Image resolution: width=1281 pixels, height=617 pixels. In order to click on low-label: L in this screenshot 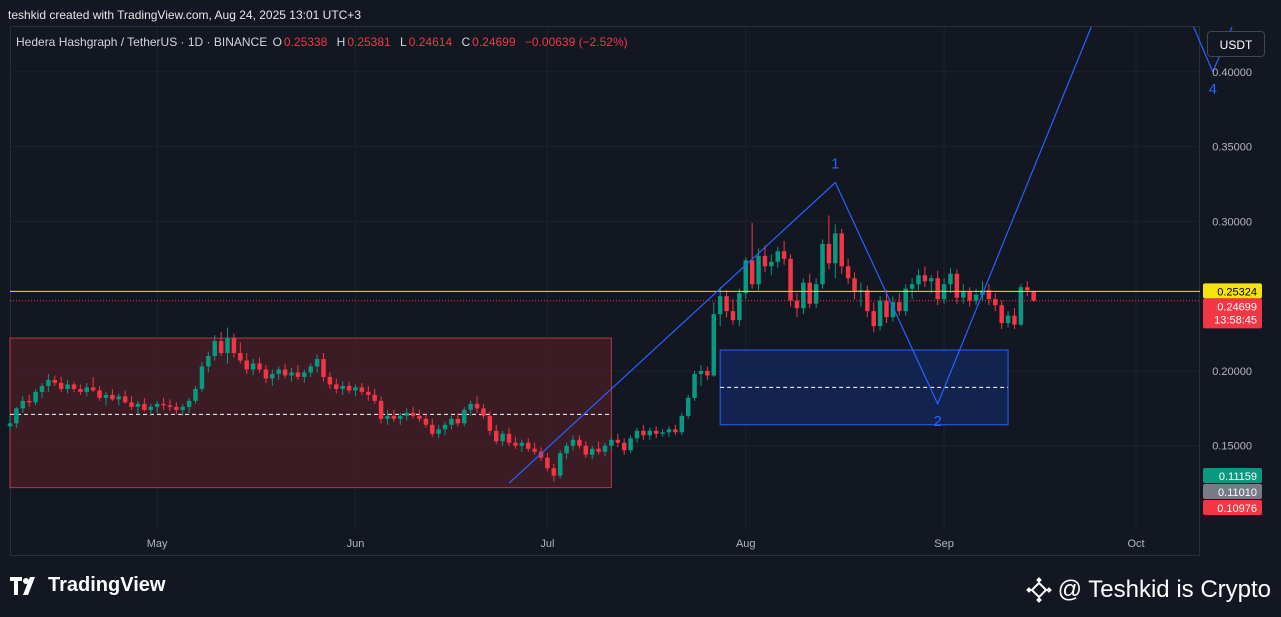, I will do `click(403, 42)`.